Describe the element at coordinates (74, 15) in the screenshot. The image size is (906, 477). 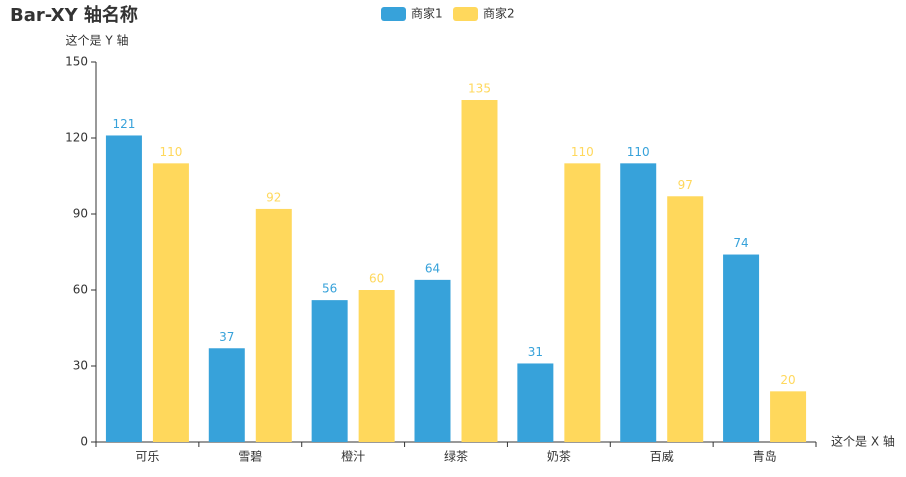
I see `chart-title: Bar-XY 轴名称` at that location.